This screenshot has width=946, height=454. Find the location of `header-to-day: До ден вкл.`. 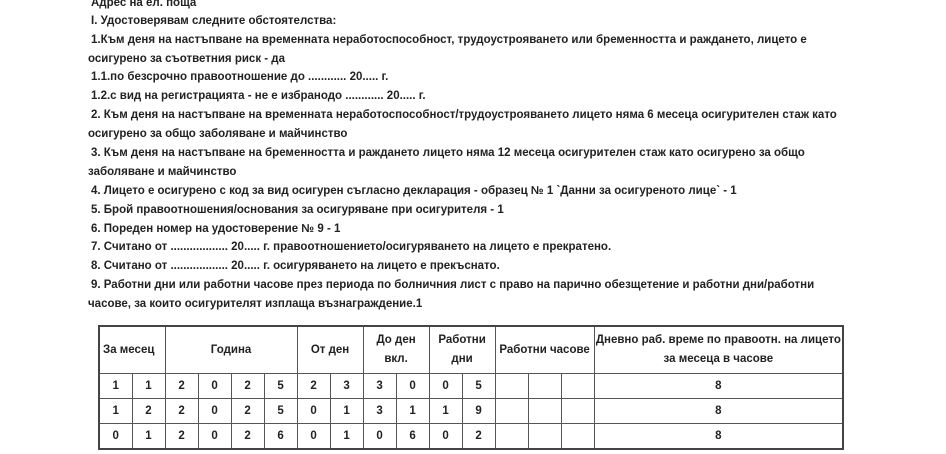

header-to-day: До ден вкл. is located at coordinates (396, 349).